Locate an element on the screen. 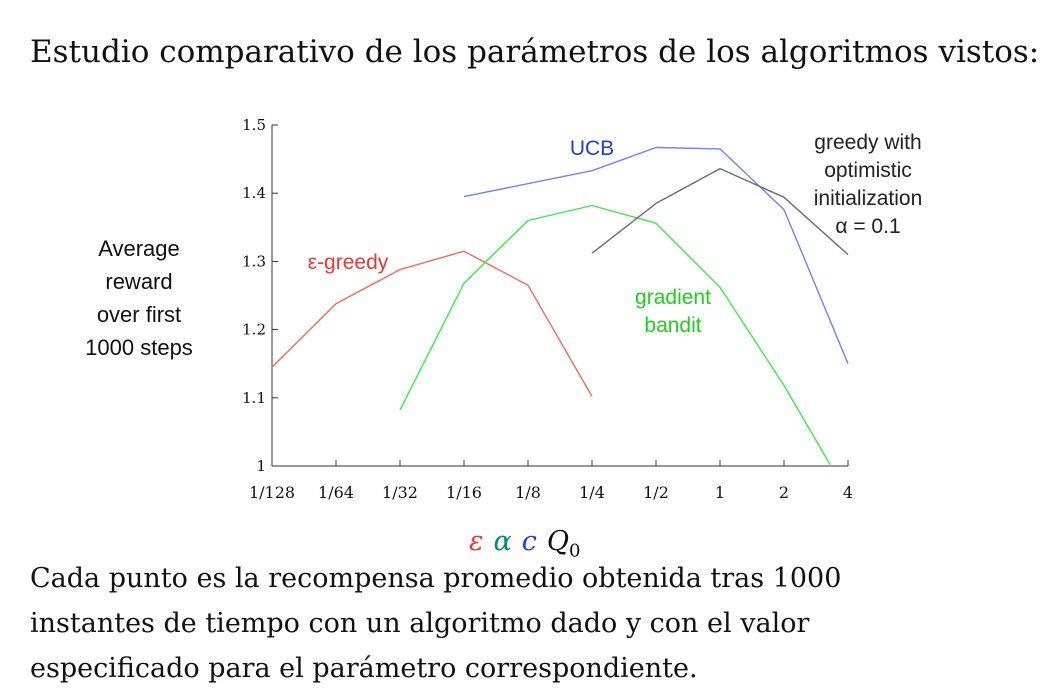 This screenshot has width=1048, height=699. y-axis-label-line: Average is located at coordinates (139, 248).